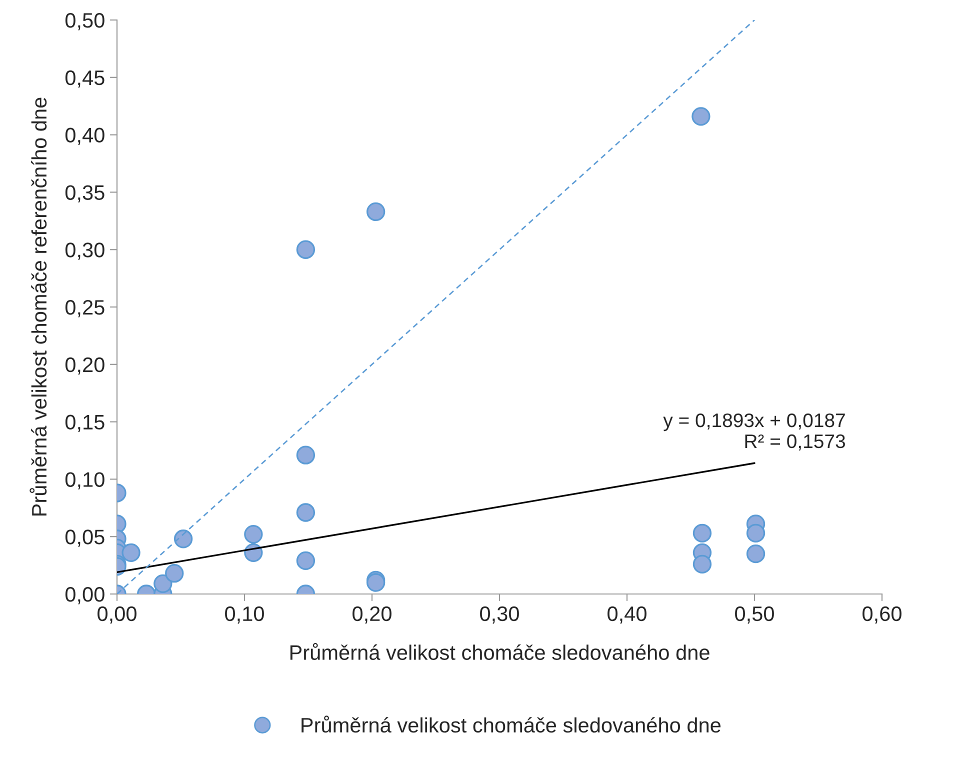 This screenshot has height=767, width=963. What do you see at coordinates (84, 251) in the screenshot?
I see `y-tick-label: 0,30` at bounding box center [84, 251].